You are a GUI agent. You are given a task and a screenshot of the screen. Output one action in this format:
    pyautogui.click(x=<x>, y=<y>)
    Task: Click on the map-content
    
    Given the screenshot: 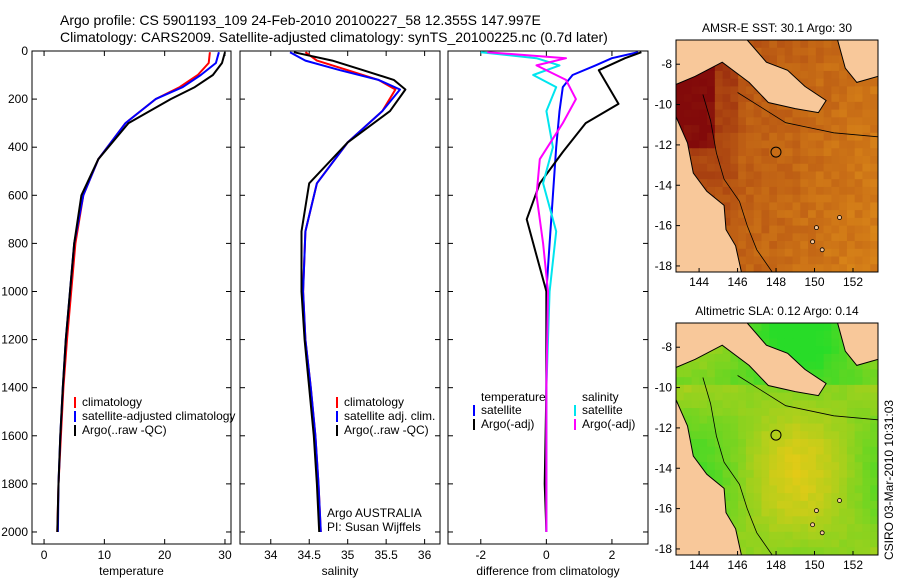 What is the action you would take?
    pyautogui.click(x=777, y=439)
    